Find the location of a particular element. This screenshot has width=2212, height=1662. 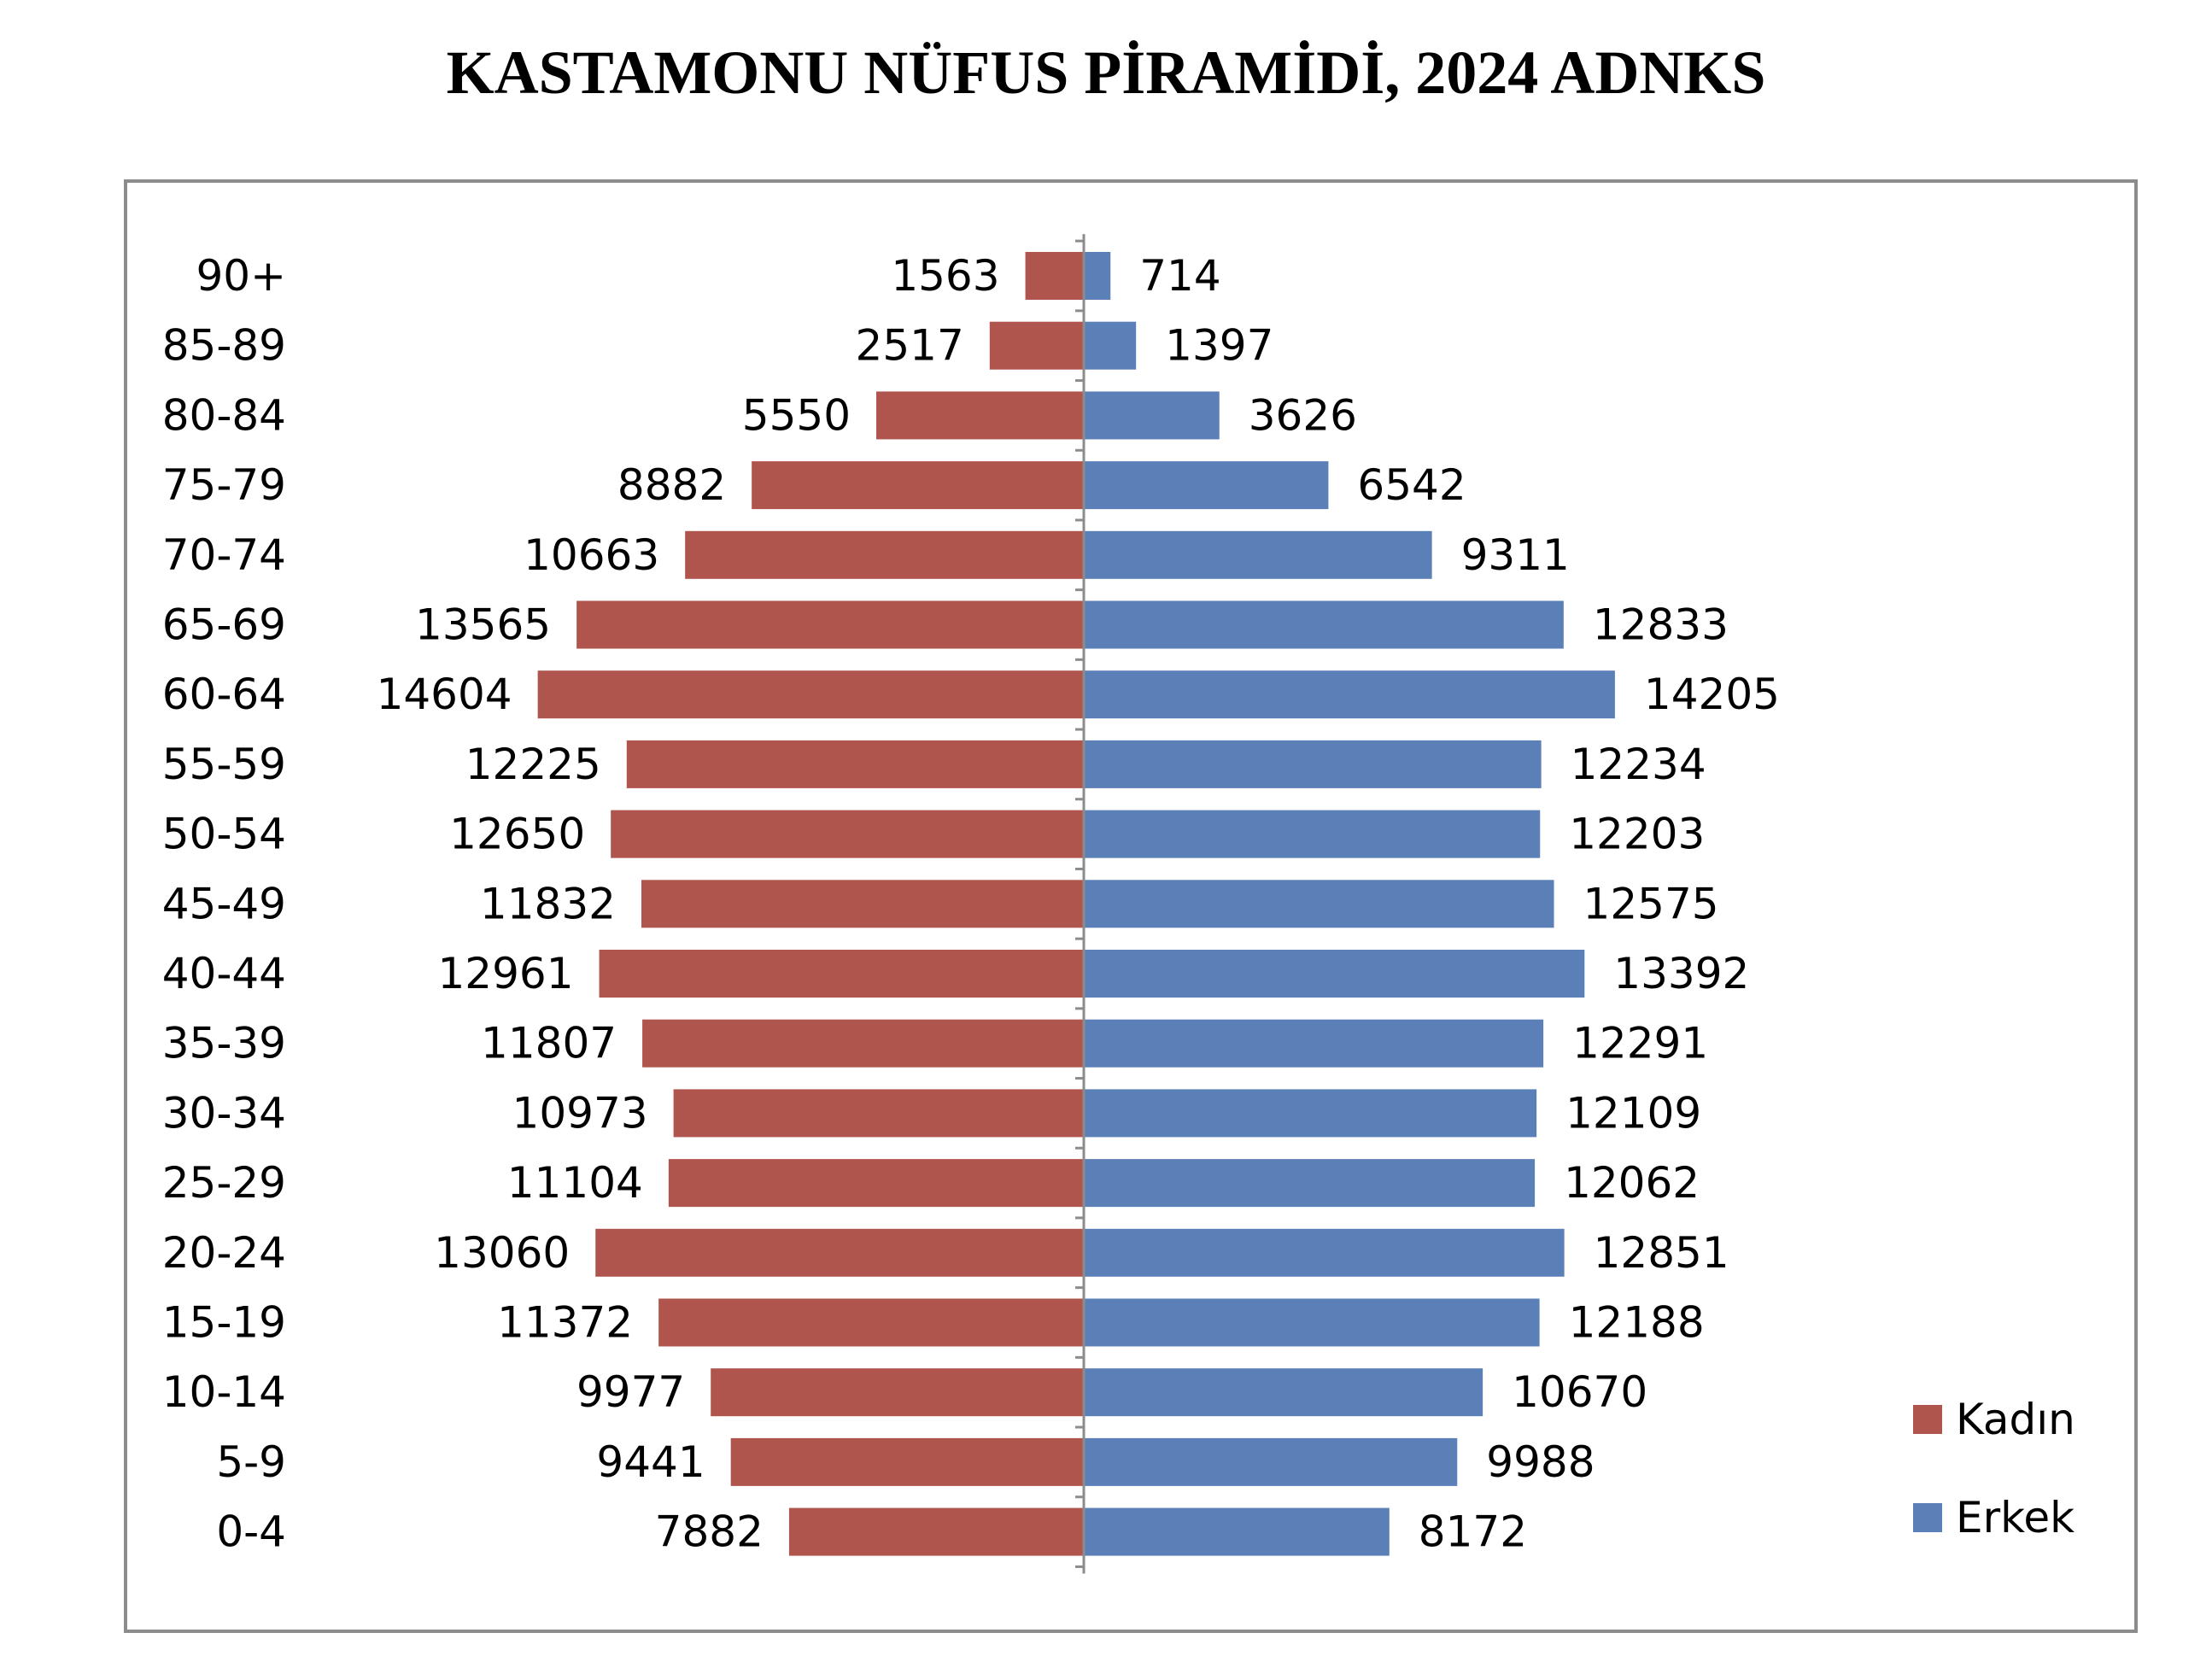

value-label-erkek: 1397 is located at coordinates (1219, 346).